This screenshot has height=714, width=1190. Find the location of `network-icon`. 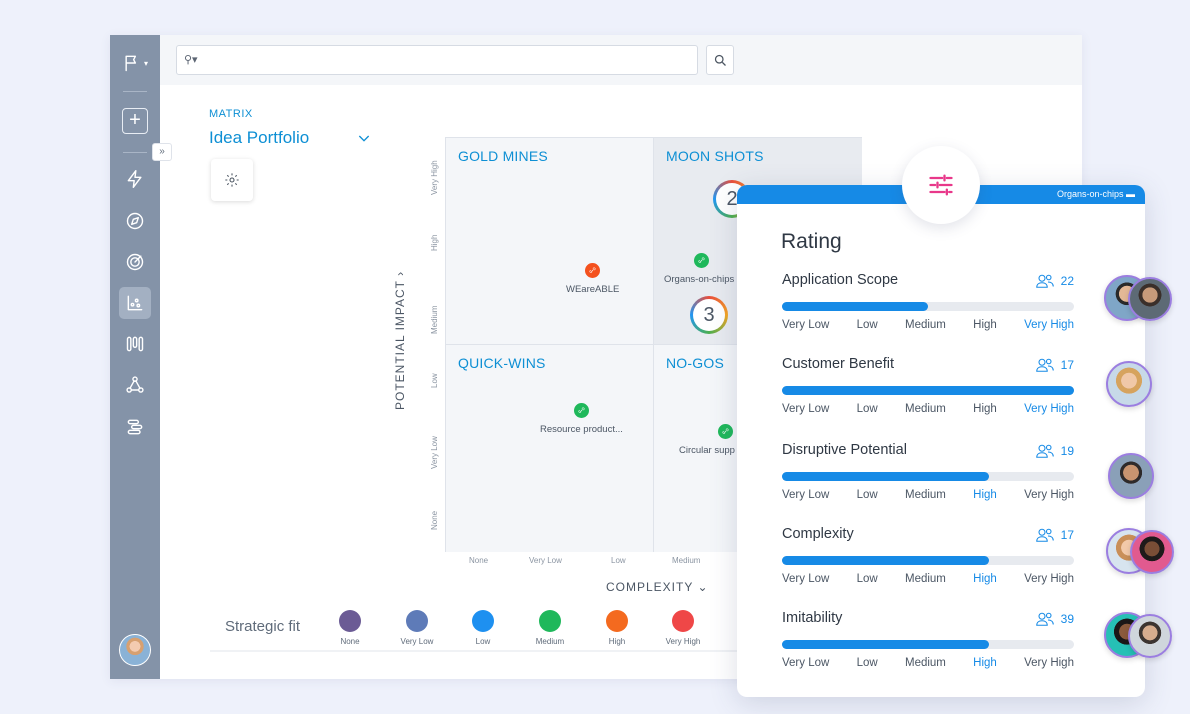

network-icon is located at coordinates (135, 385).